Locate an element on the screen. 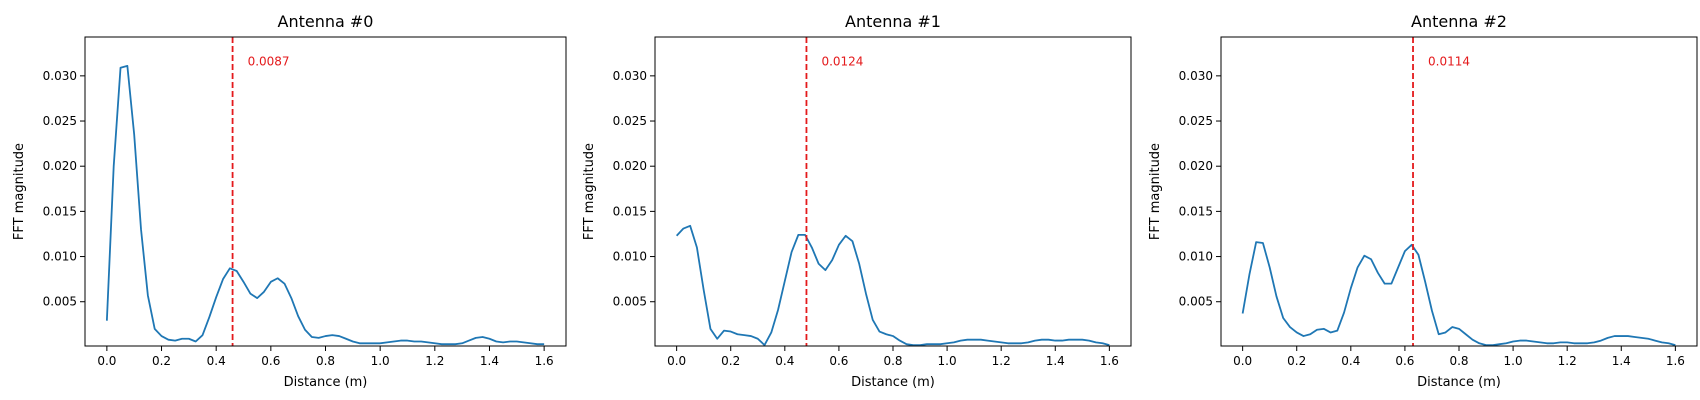 The width and height of the screenshot is (1700, 400). chart-2-xlabel: Distance (m) is located at coordinates (1459, 382).